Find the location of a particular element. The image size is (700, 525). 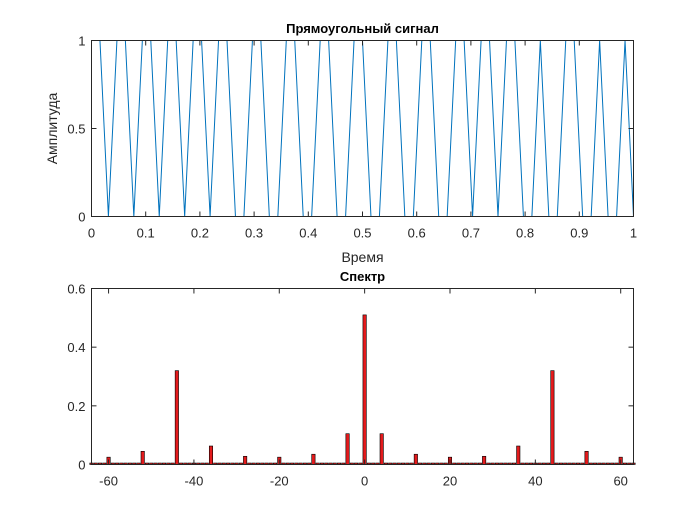

signal-xtick-label: 0.5 is located at coordinates (362, 233).